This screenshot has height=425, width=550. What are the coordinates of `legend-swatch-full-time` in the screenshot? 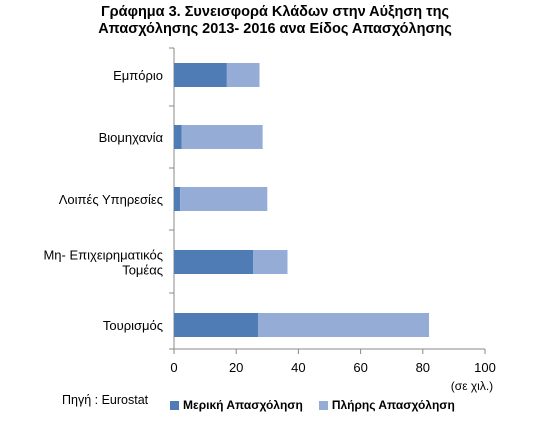 It's located at (323, 405).